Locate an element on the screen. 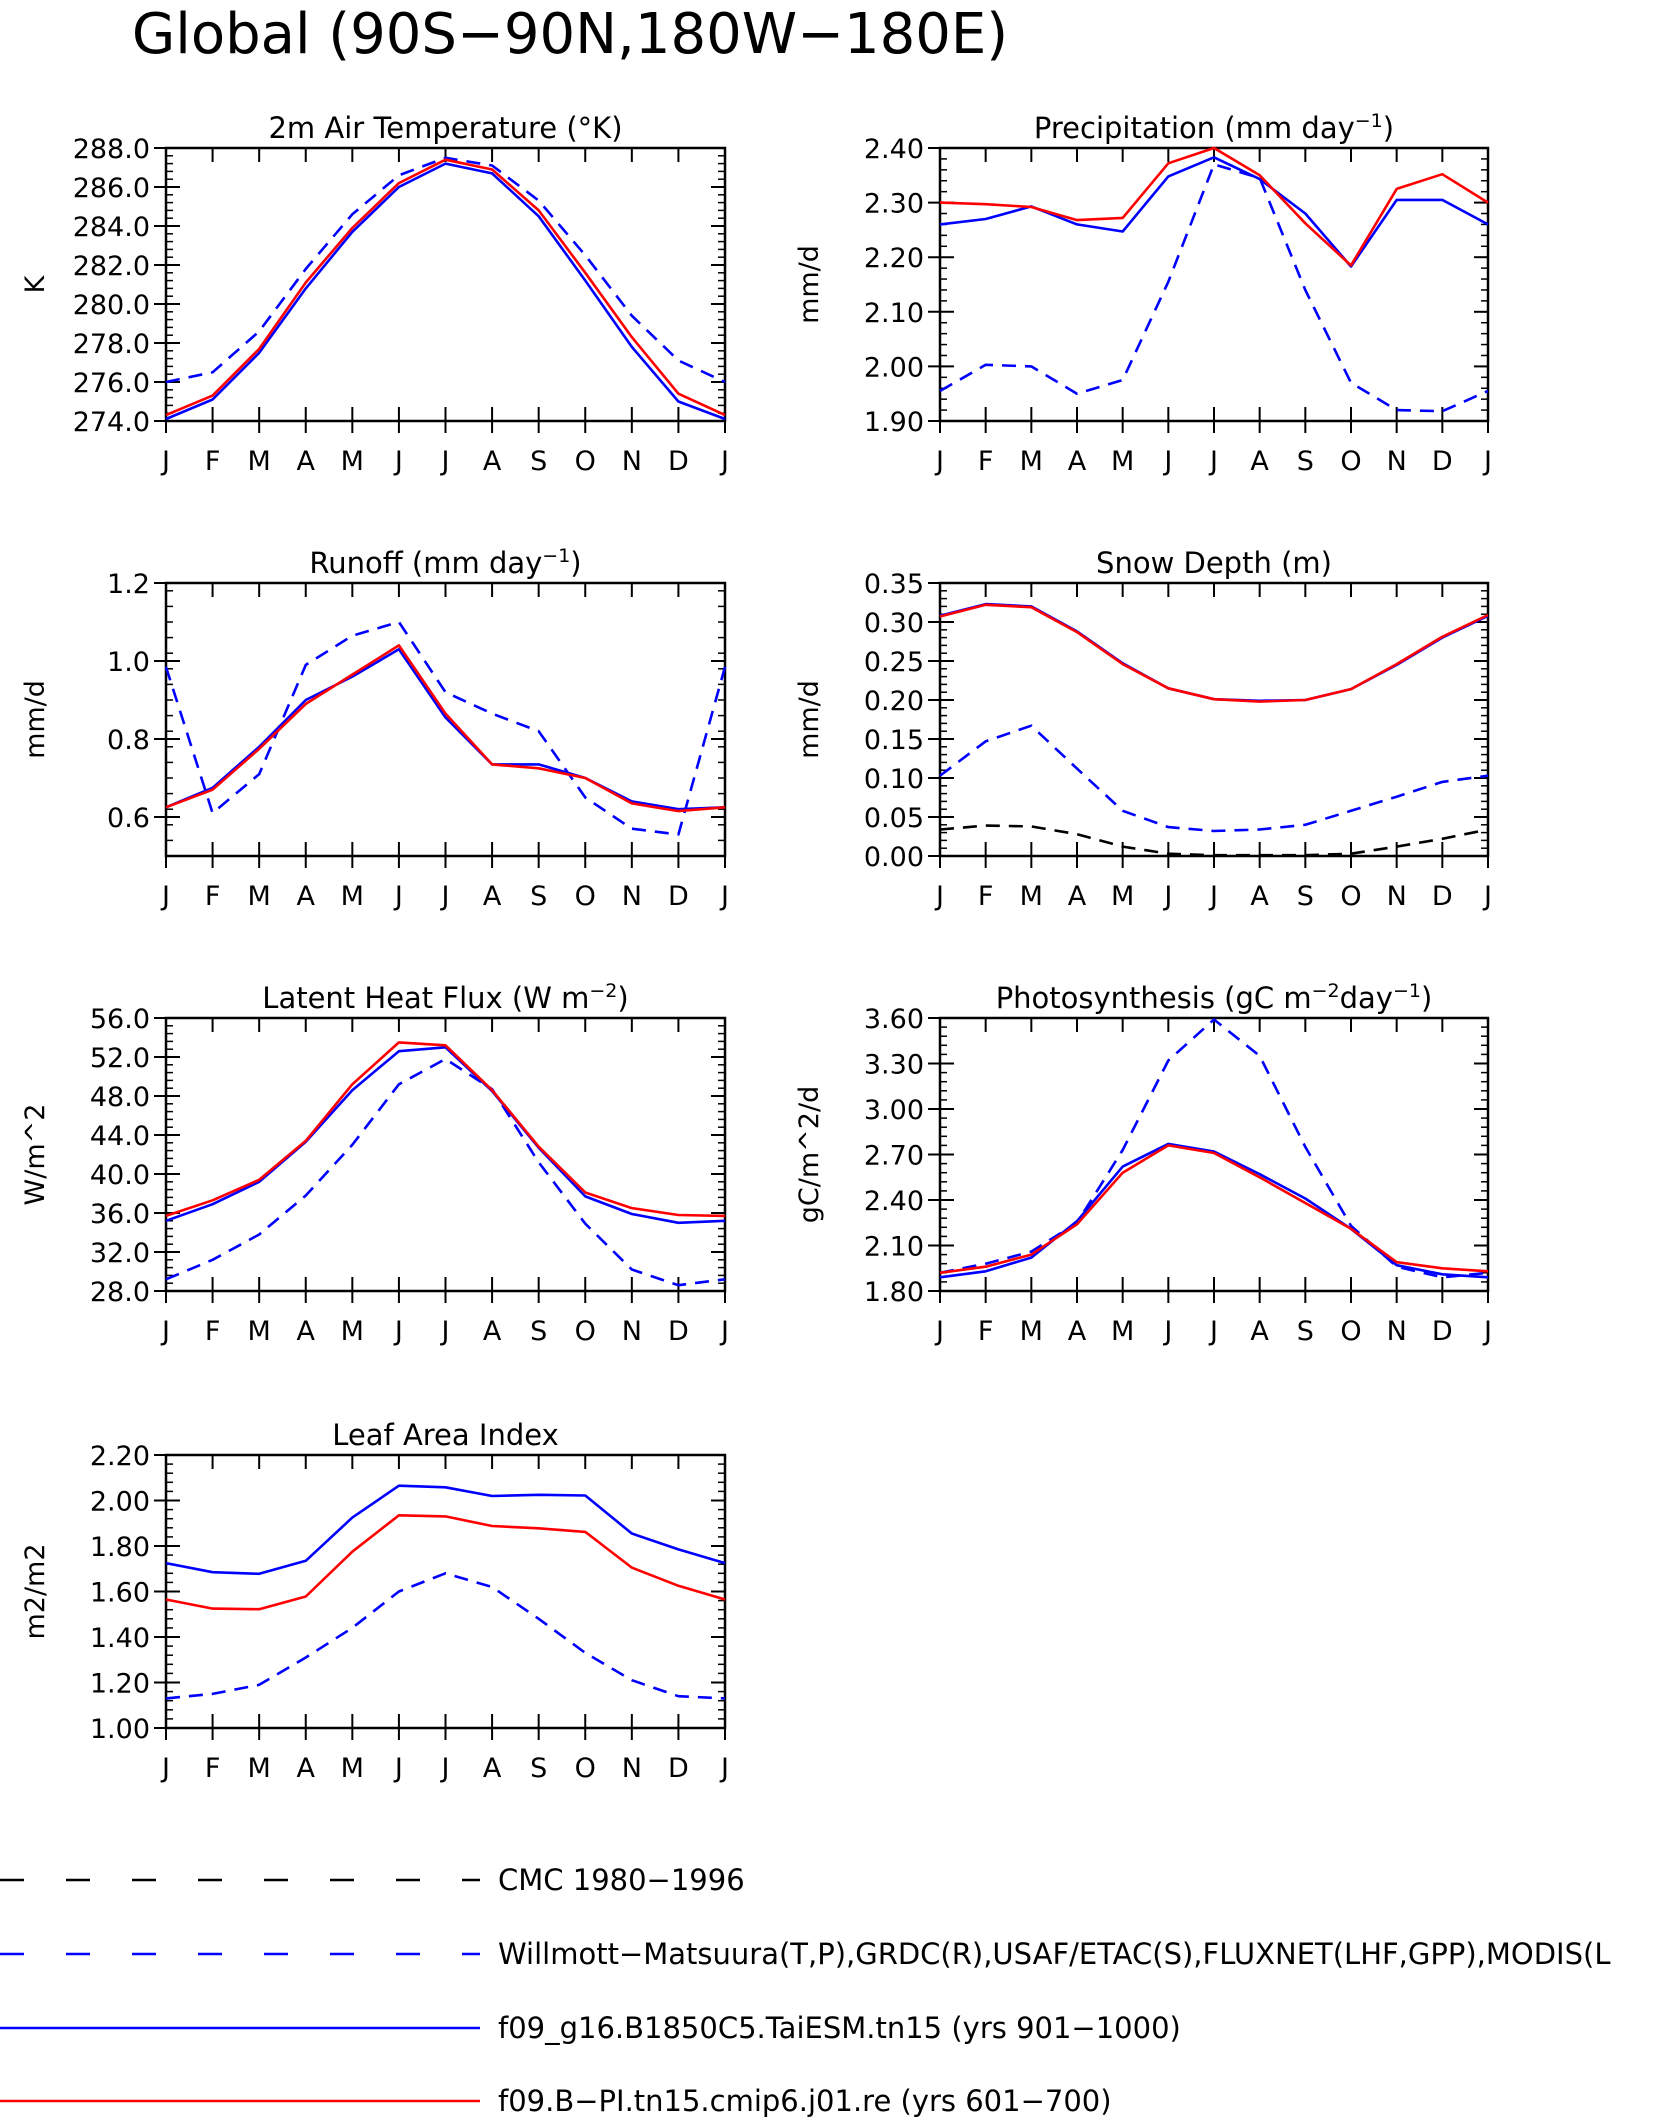  y-tick-label: 0.00 is located at coordinates (894, 857).